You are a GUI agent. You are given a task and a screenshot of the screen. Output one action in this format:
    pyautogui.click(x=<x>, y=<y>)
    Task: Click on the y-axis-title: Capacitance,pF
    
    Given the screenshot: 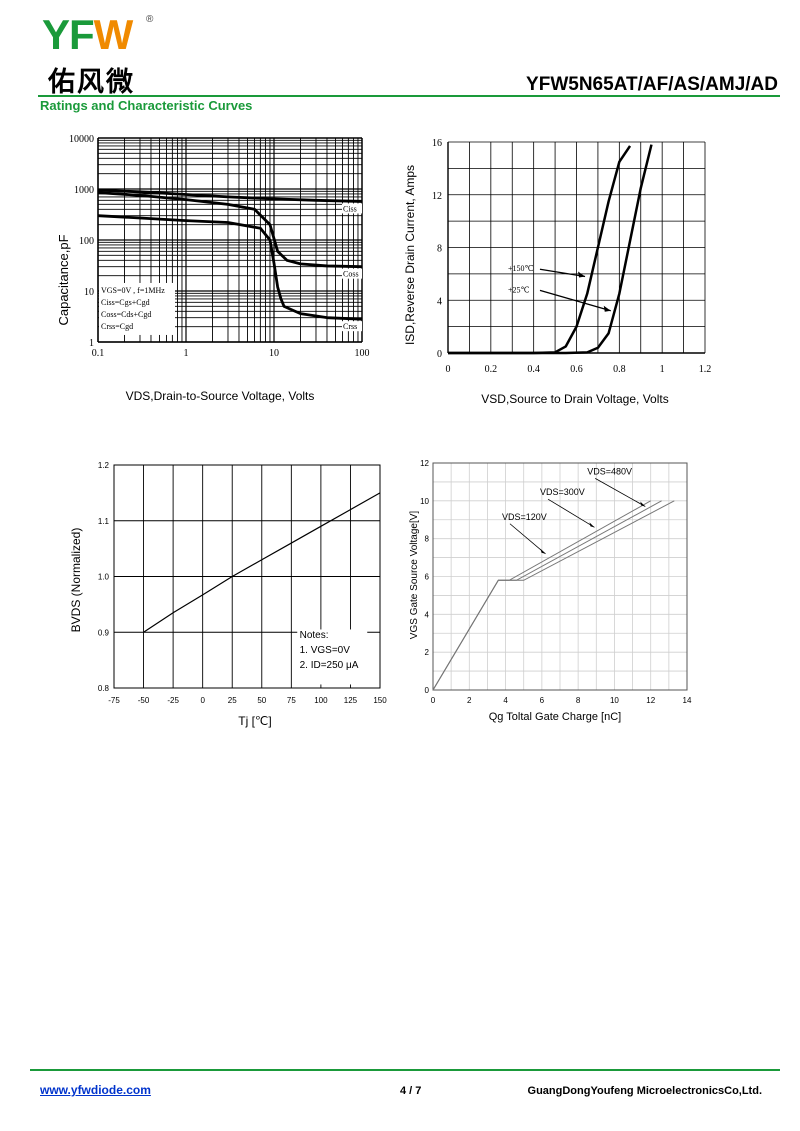 What is the action you would take?
    pyautogui.click(x=63, y=279)
    